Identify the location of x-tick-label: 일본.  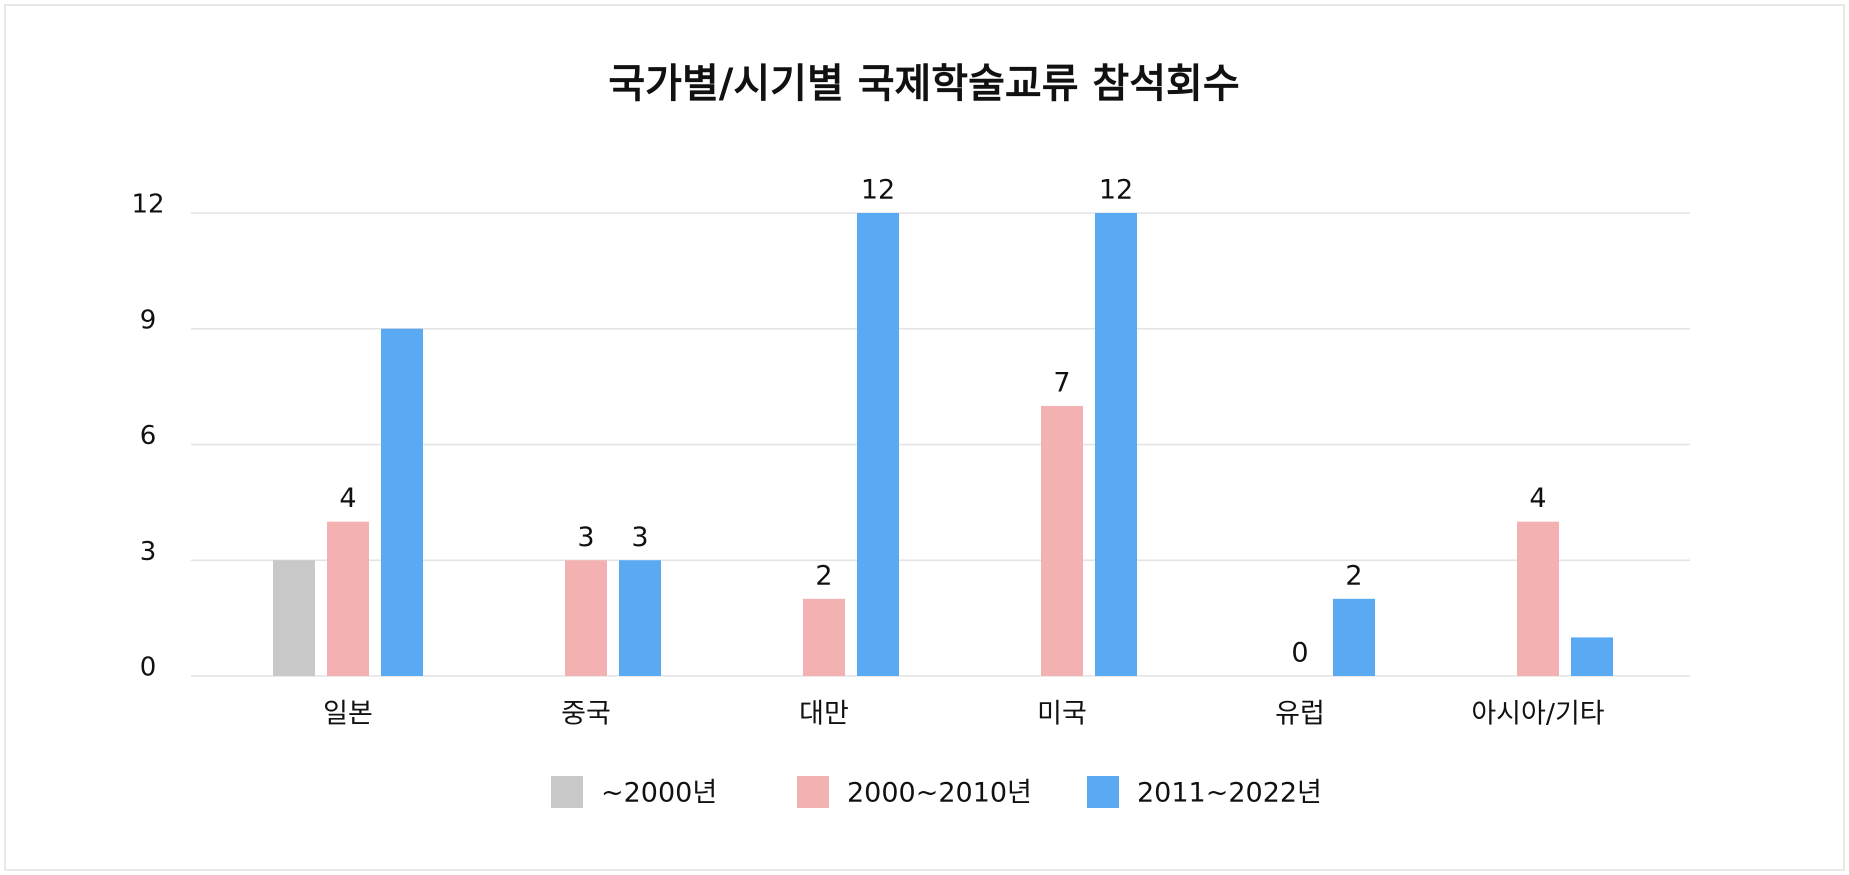
(348, 714).